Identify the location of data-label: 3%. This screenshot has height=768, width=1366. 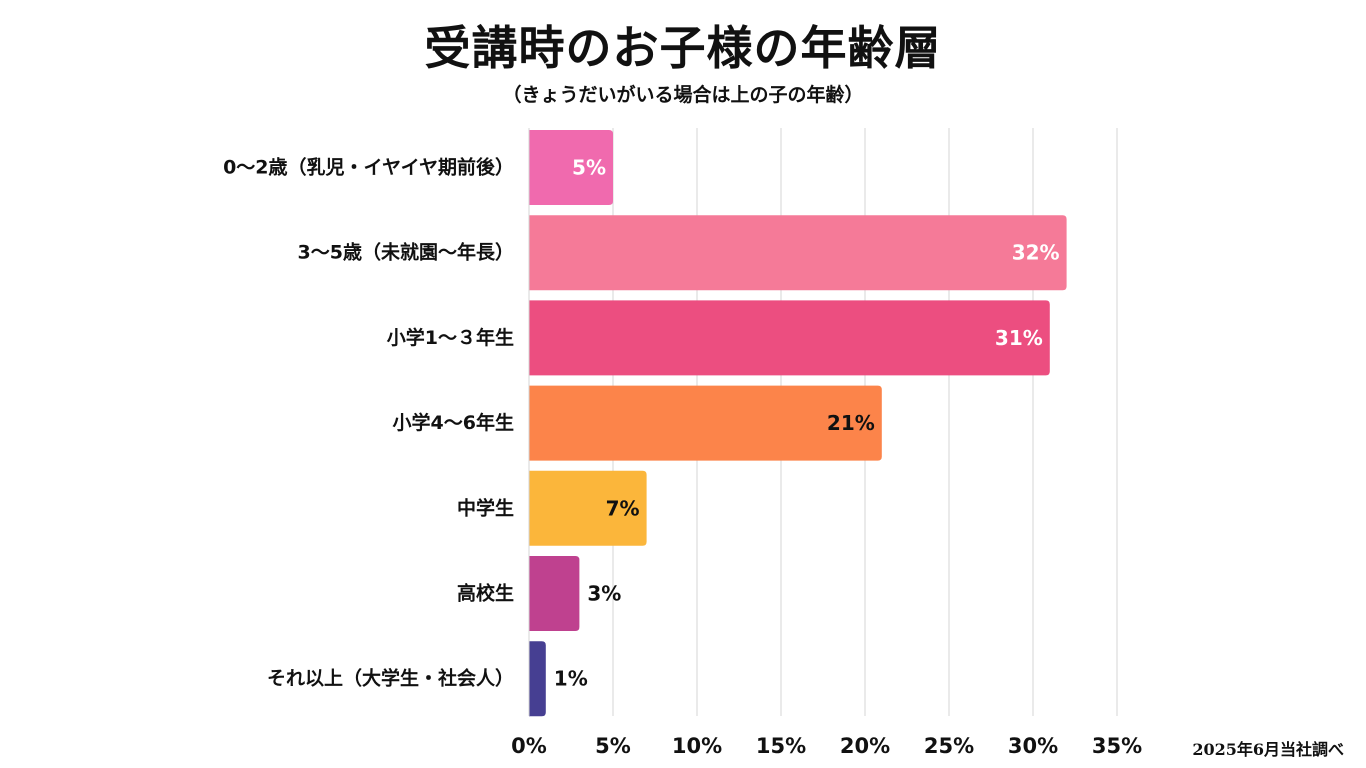
(604, 594).